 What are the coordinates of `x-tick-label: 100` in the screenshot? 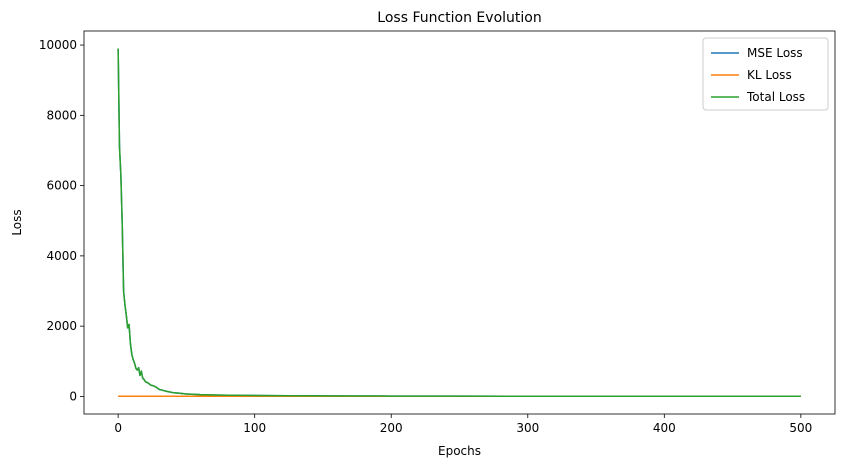 It's located at (254, 428).